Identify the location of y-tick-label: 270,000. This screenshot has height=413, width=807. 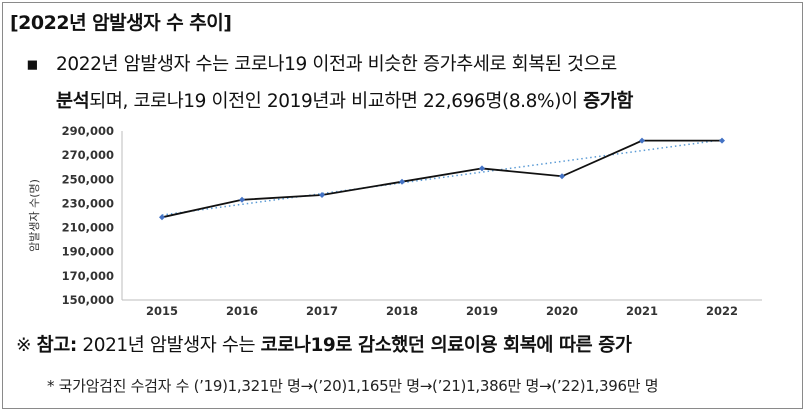
(88, 155).